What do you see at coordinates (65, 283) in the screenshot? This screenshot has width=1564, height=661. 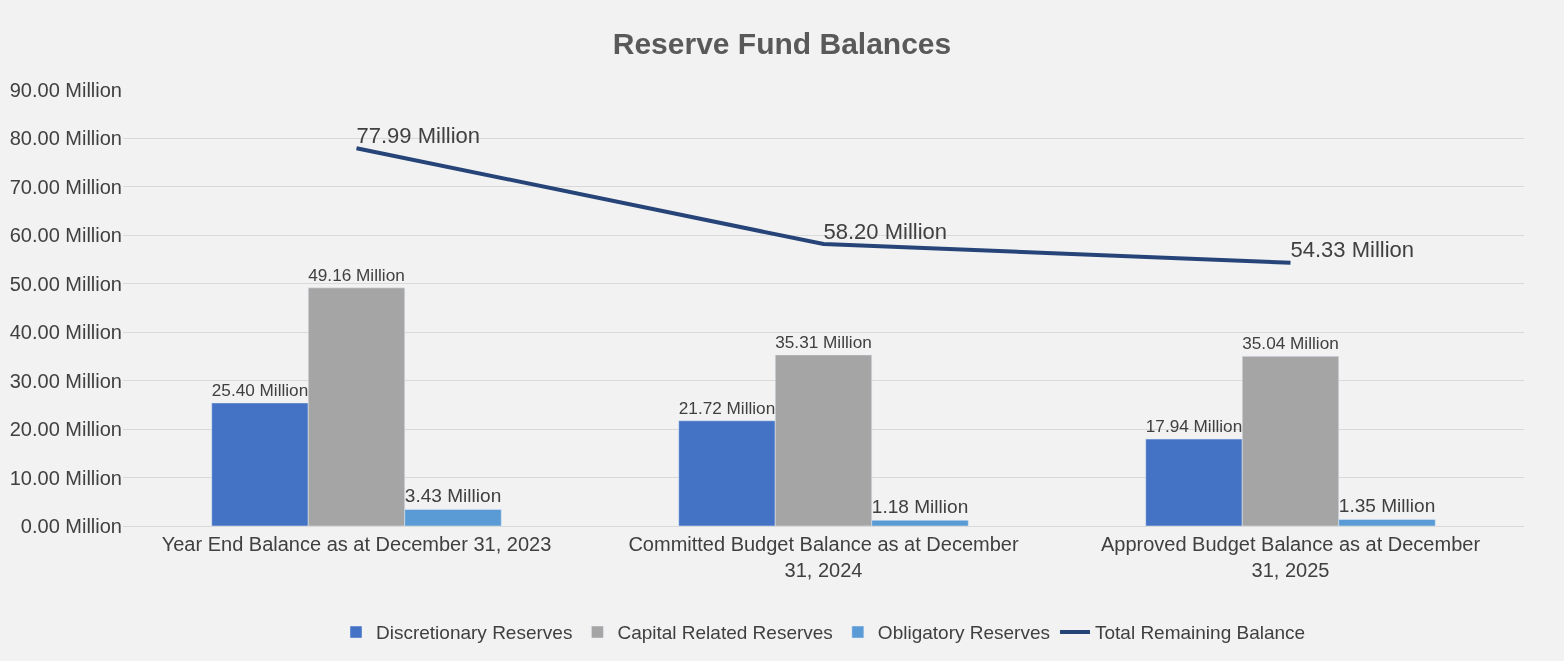 I see `y-tick-label: 50.00 Million` at bounding box center [65, 283].